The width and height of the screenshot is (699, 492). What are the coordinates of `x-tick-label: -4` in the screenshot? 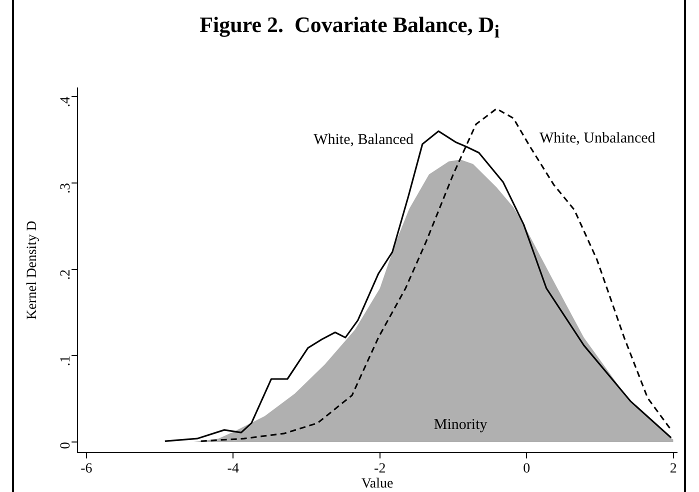 It's located at (233, 468).